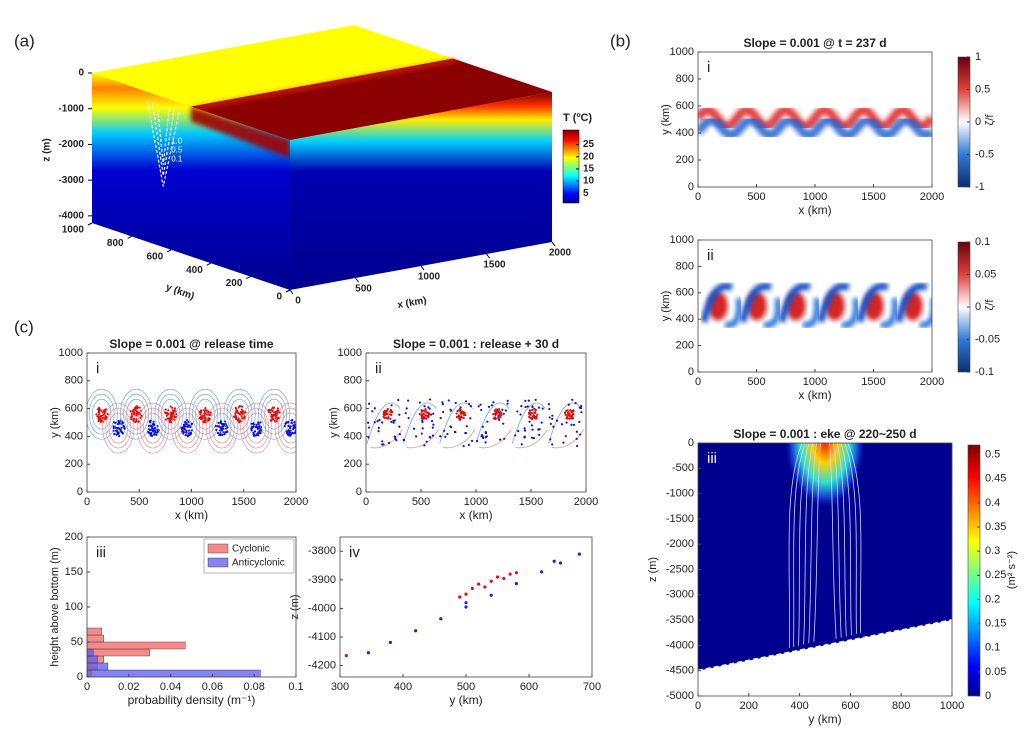 The image size is (1024, 732). What do you see at coordinates (340, 687) in the screenshot?
I see `x-tick-label: 300` at bounding box center [340, 687].